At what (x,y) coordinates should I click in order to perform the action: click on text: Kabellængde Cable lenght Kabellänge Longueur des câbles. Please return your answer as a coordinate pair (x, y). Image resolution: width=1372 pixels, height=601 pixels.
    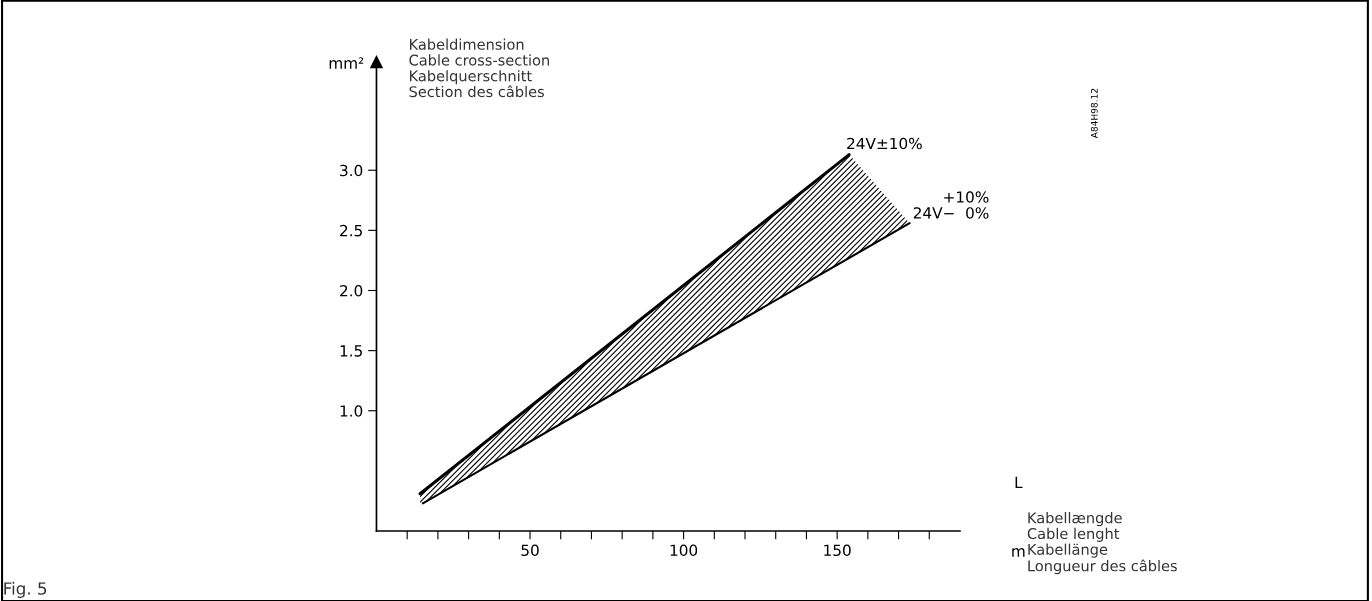
    Looking at the image, I should click on (1102, 543).